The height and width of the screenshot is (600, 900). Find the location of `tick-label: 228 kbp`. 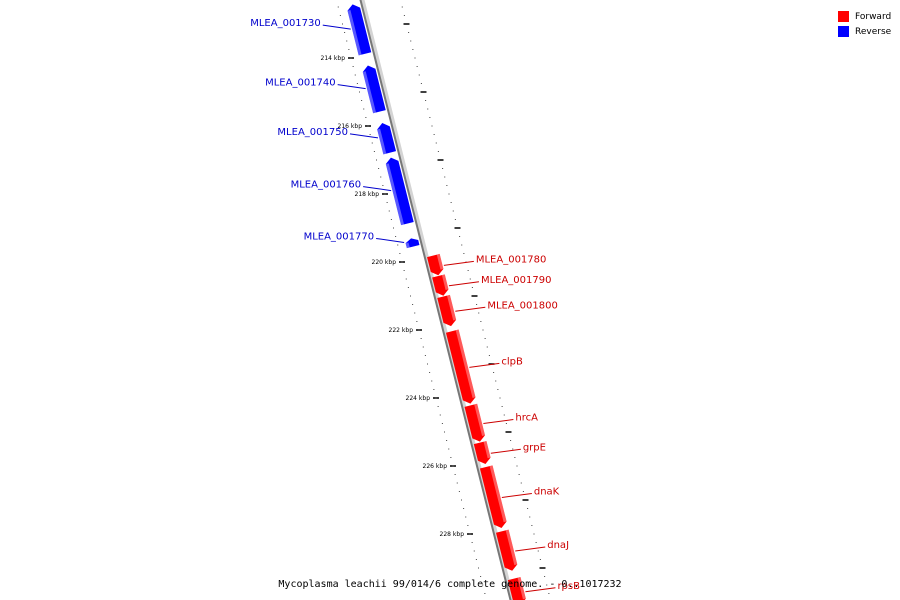

tick-label: 228 kbp is located at coordinates (452, 534).